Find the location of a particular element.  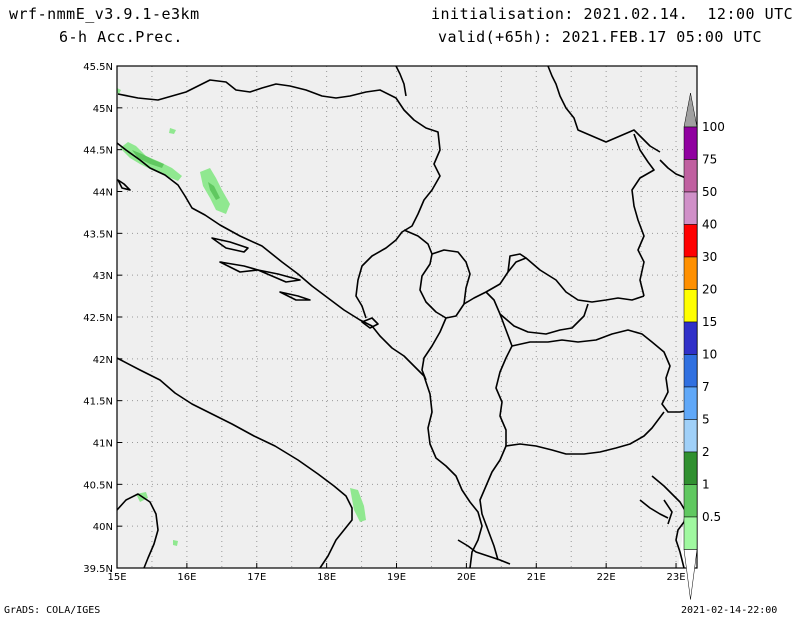

lat-tick-label: 43N is located at coordinates (103, 276).